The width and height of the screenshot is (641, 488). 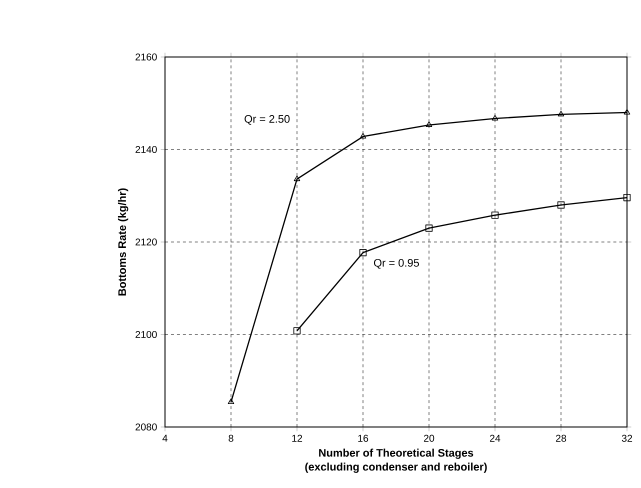 I want to click on x-tick-label: 24, so click(x=495, y=438).